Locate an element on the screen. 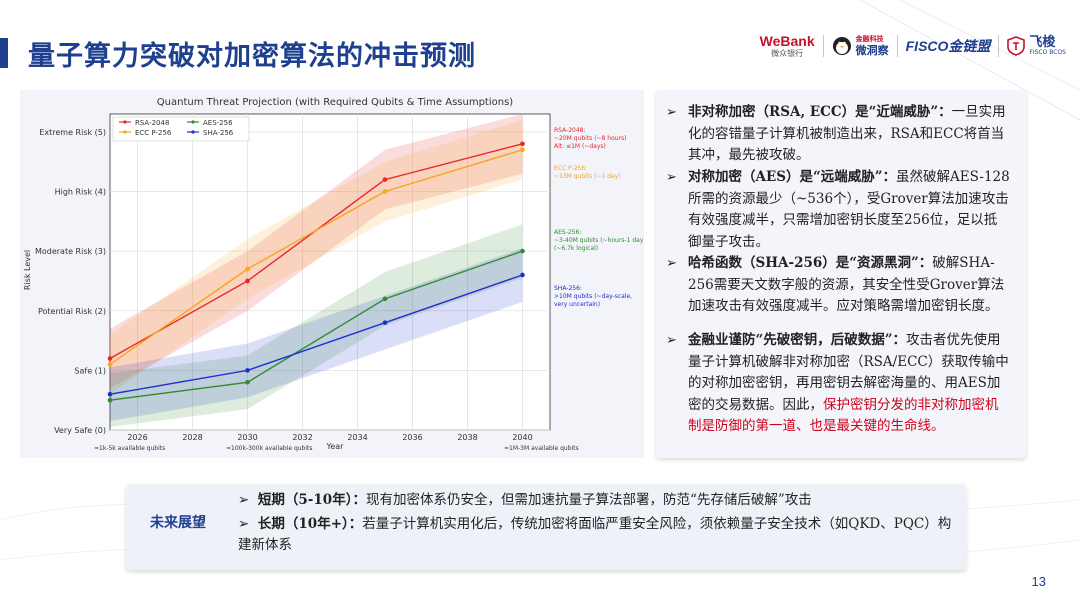 The image size is (1080, 608). fisco-logo: FISCO金链盟 is located at coordinates (948, 46).